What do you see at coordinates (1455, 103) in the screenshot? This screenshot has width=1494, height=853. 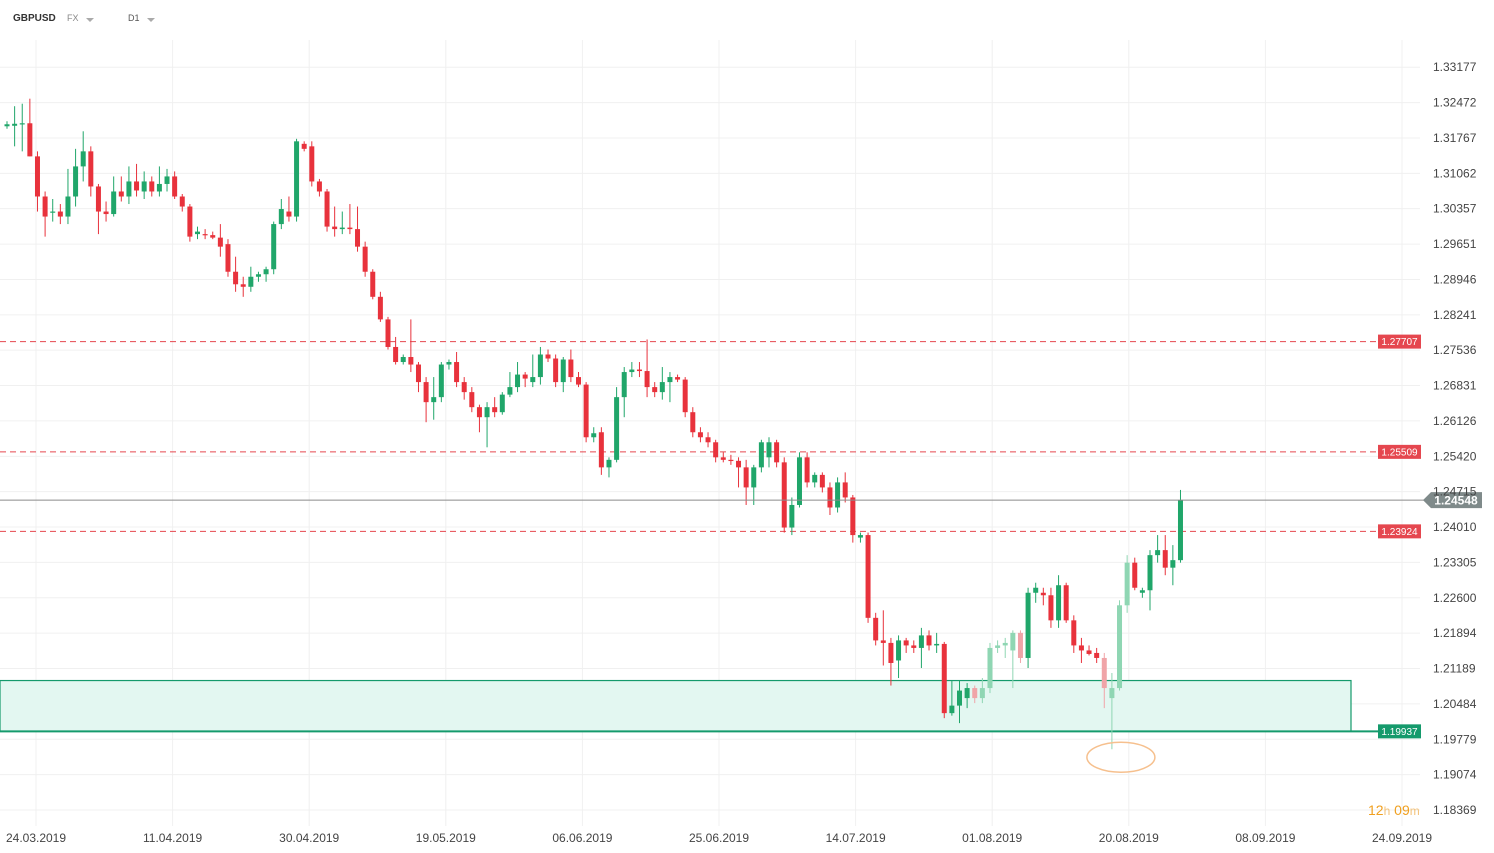 I see `price-tick-label: 1.32472` at bounding box center [1455, 103].